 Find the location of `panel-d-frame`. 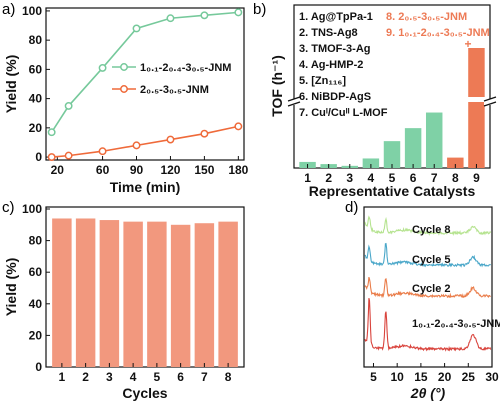

panel-d-frame is located at coordinates (428, 287).